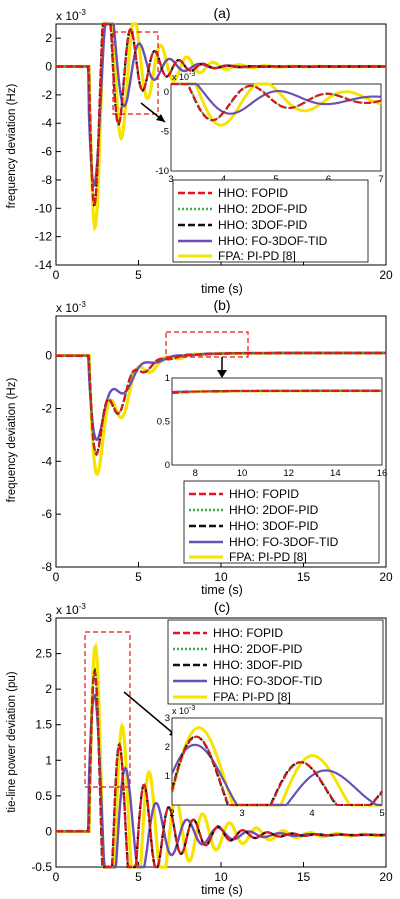  I want to click on ytick-label: -10, so click(44, 208).